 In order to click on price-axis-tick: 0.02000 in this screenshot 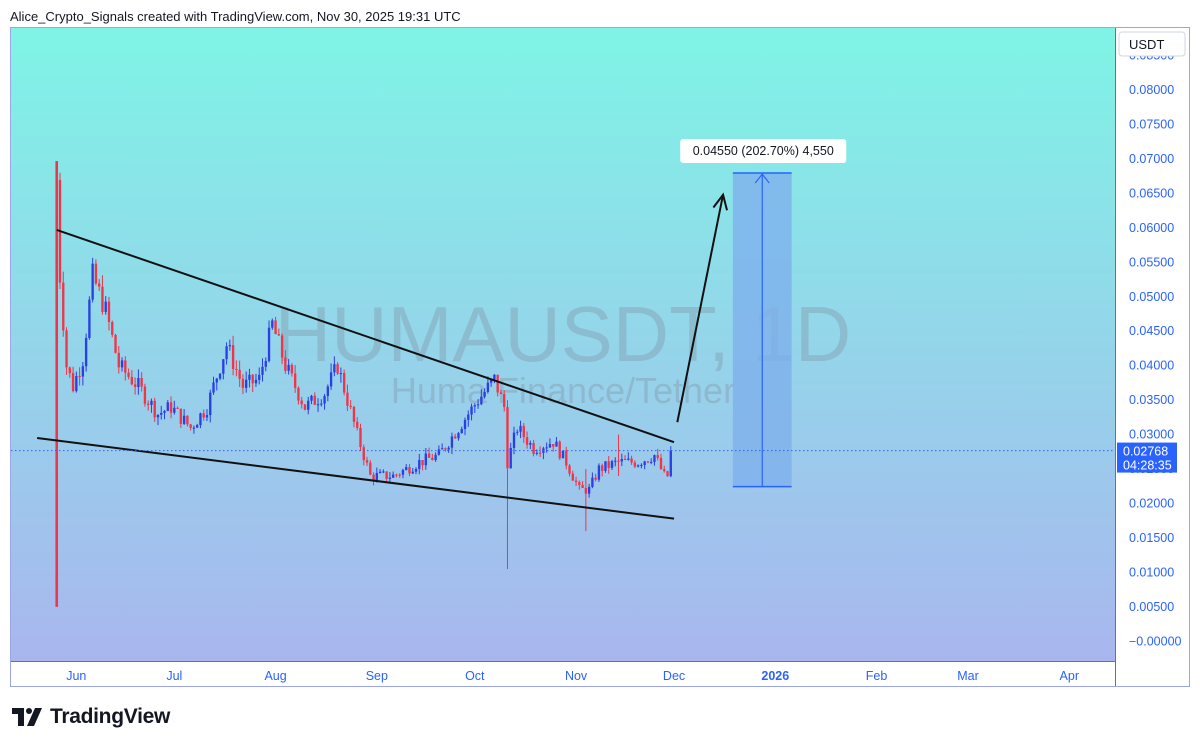, I will do `click(1151, 504)`.